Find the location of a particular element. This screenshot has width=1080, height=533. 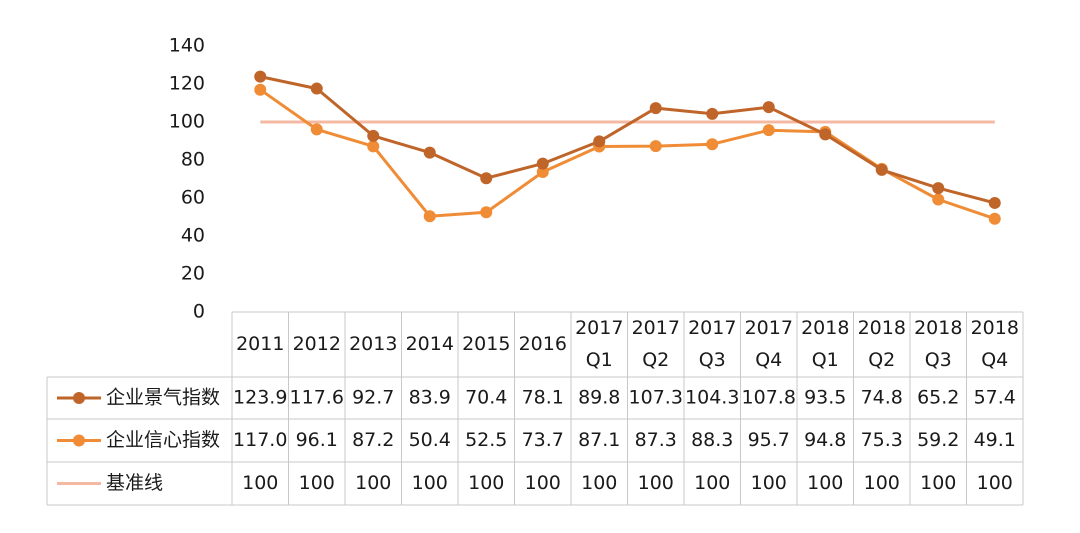

y-tick-label: 40 is located at coordinates (193, 236).